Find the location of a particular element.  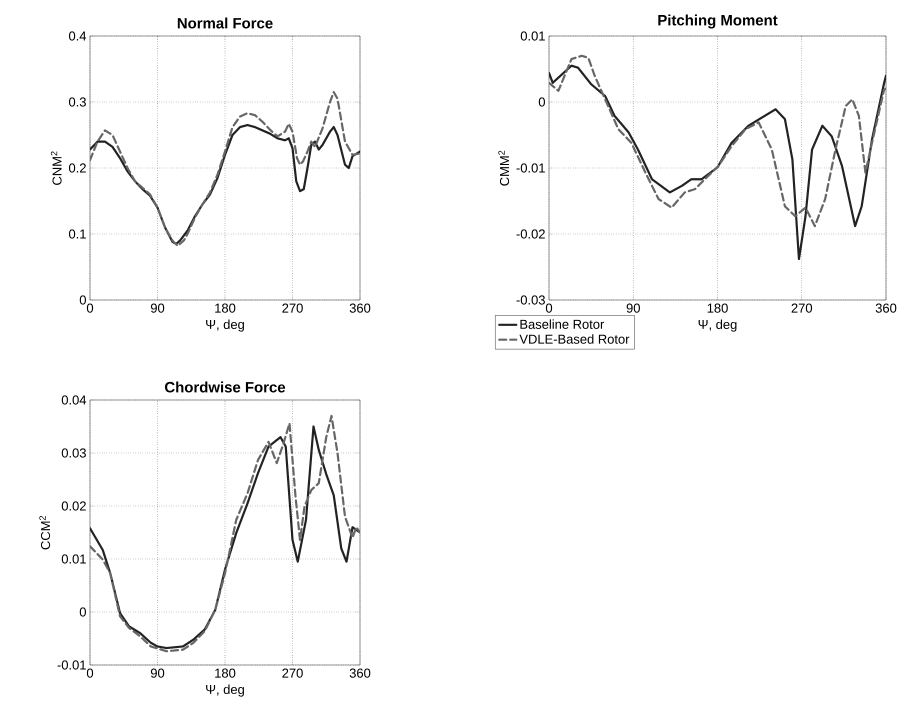

y-tick-label: 0.2 is located at coordinates (77, 168).